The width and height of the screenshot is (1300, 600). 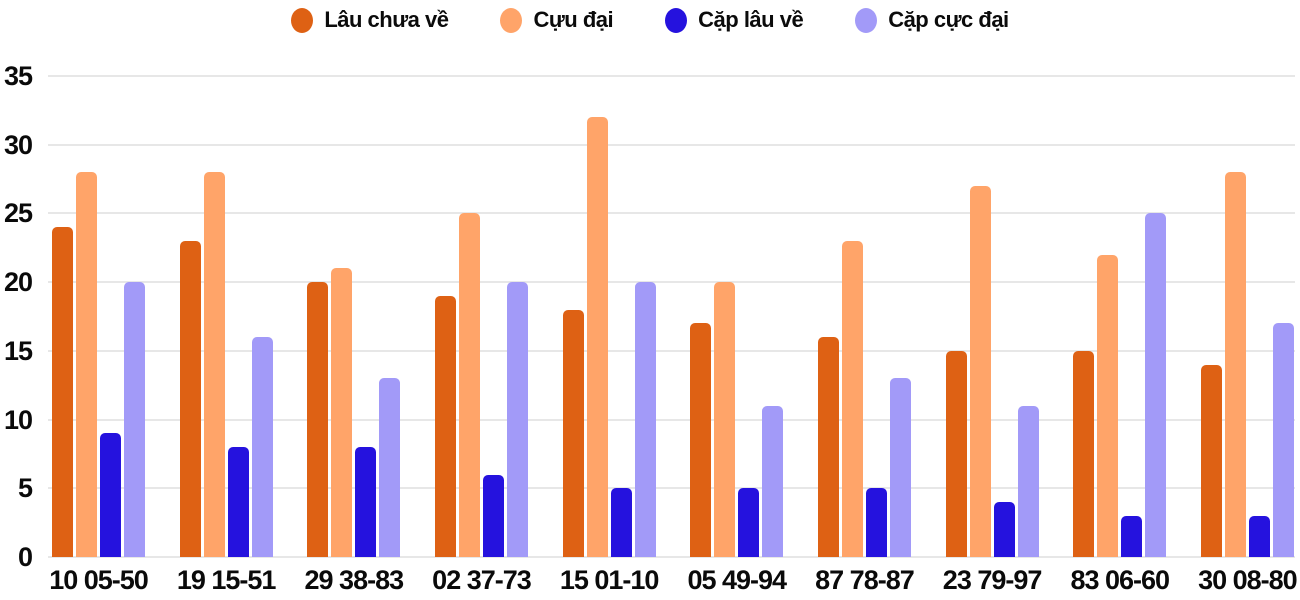 I want to click on legend-label: Cặp lâu về, so click(x=751, y=19).